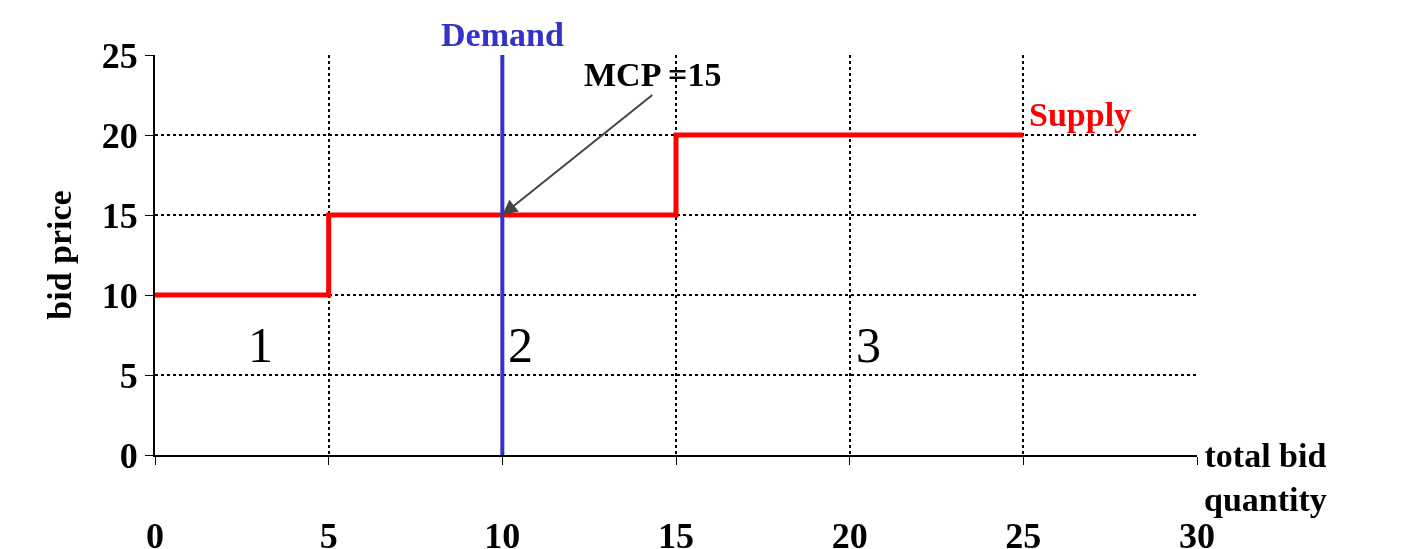 The image size is (1416, 549). I want to click on x-tick-label: 15, so click(676, 532).